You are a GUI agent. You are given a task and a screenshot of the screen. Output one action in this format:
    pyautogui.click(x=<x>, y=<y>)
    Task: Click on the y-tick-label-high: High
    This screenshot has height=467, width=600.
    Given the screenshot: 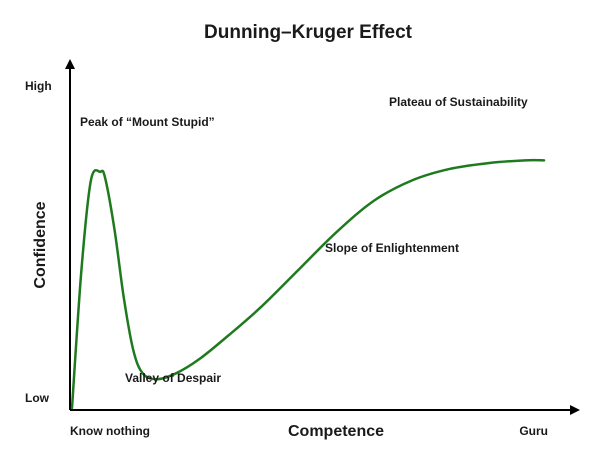 What is the action you would take?
    pyautogui.click(x=38, y=86)
    